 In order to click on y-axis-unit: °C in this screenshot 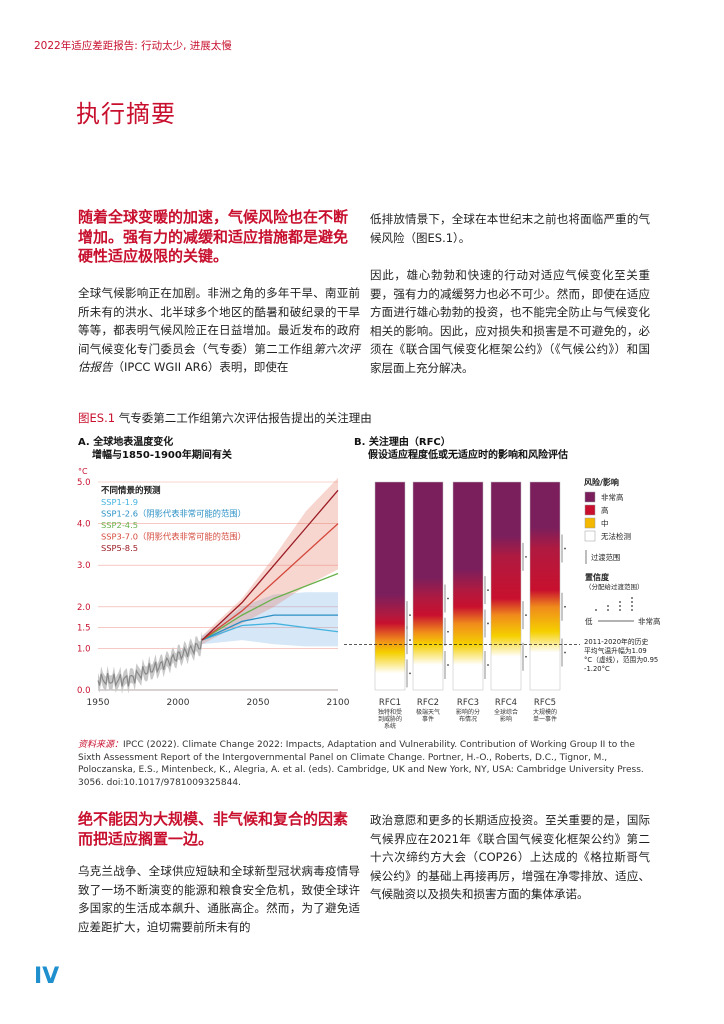, I will do `click(83, 471)`.